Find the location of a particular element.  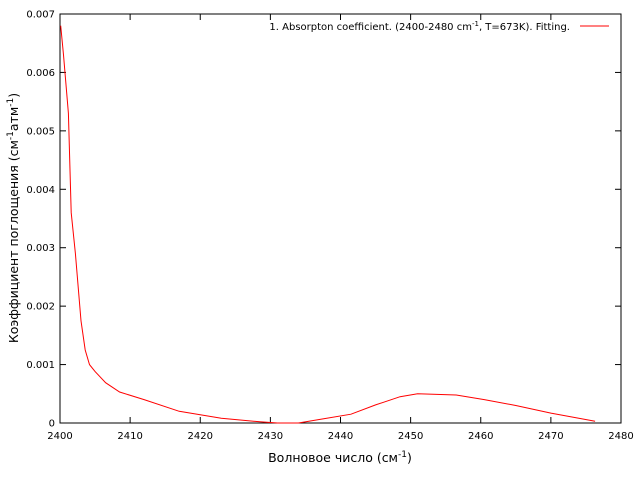

x-tick-label: 2410 is located at coordinates (129, 436).